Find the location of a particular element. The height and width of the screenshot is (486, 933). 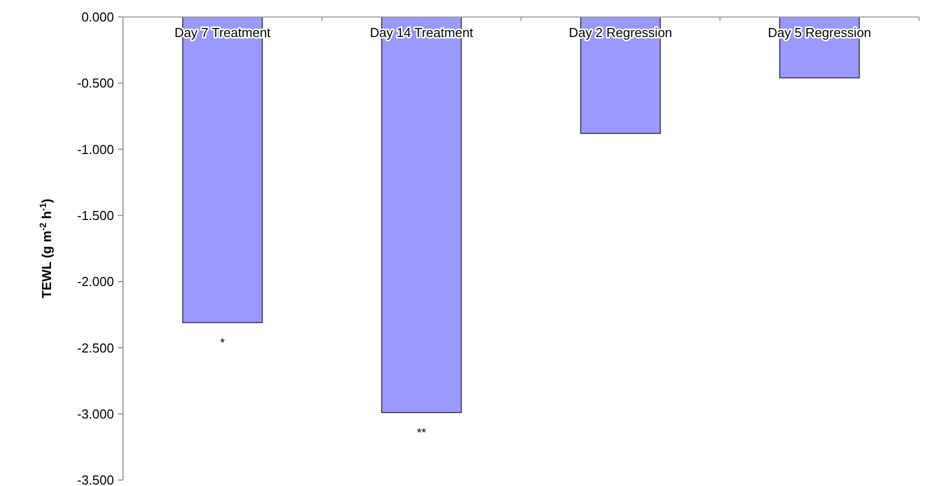

y-tick-label: -0.500 is located at coordinates (95, 83).